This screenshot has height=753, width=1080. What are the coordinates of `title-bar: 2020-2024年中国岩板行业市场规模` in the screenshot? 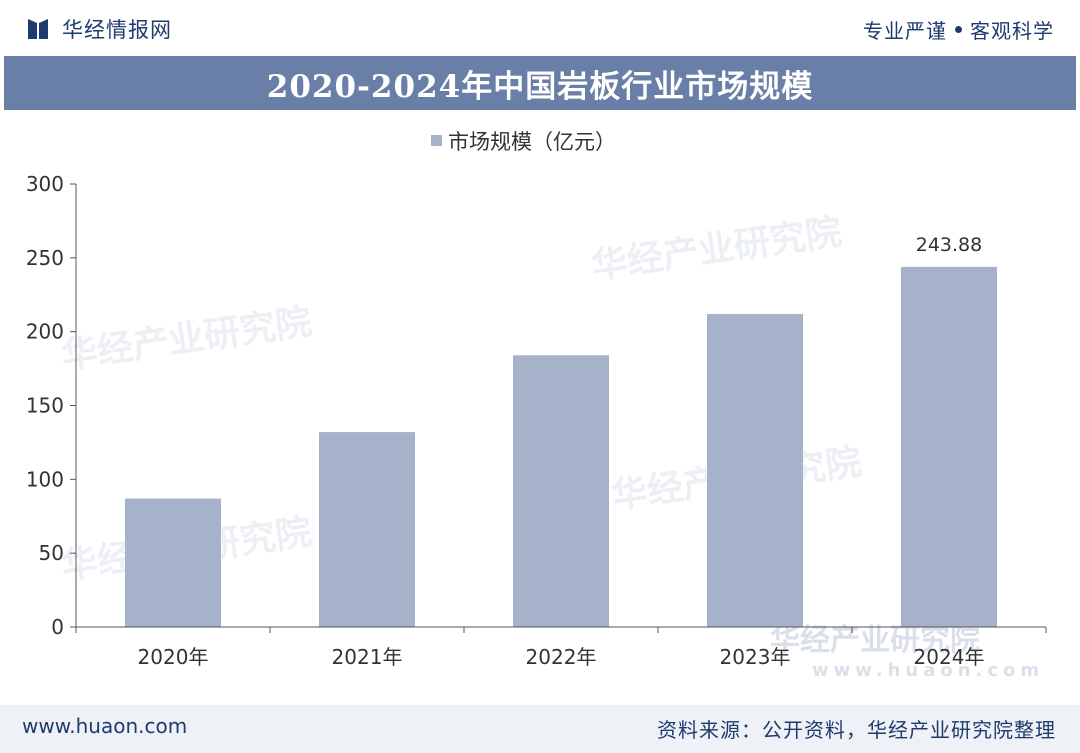 It's located at (540, 83).